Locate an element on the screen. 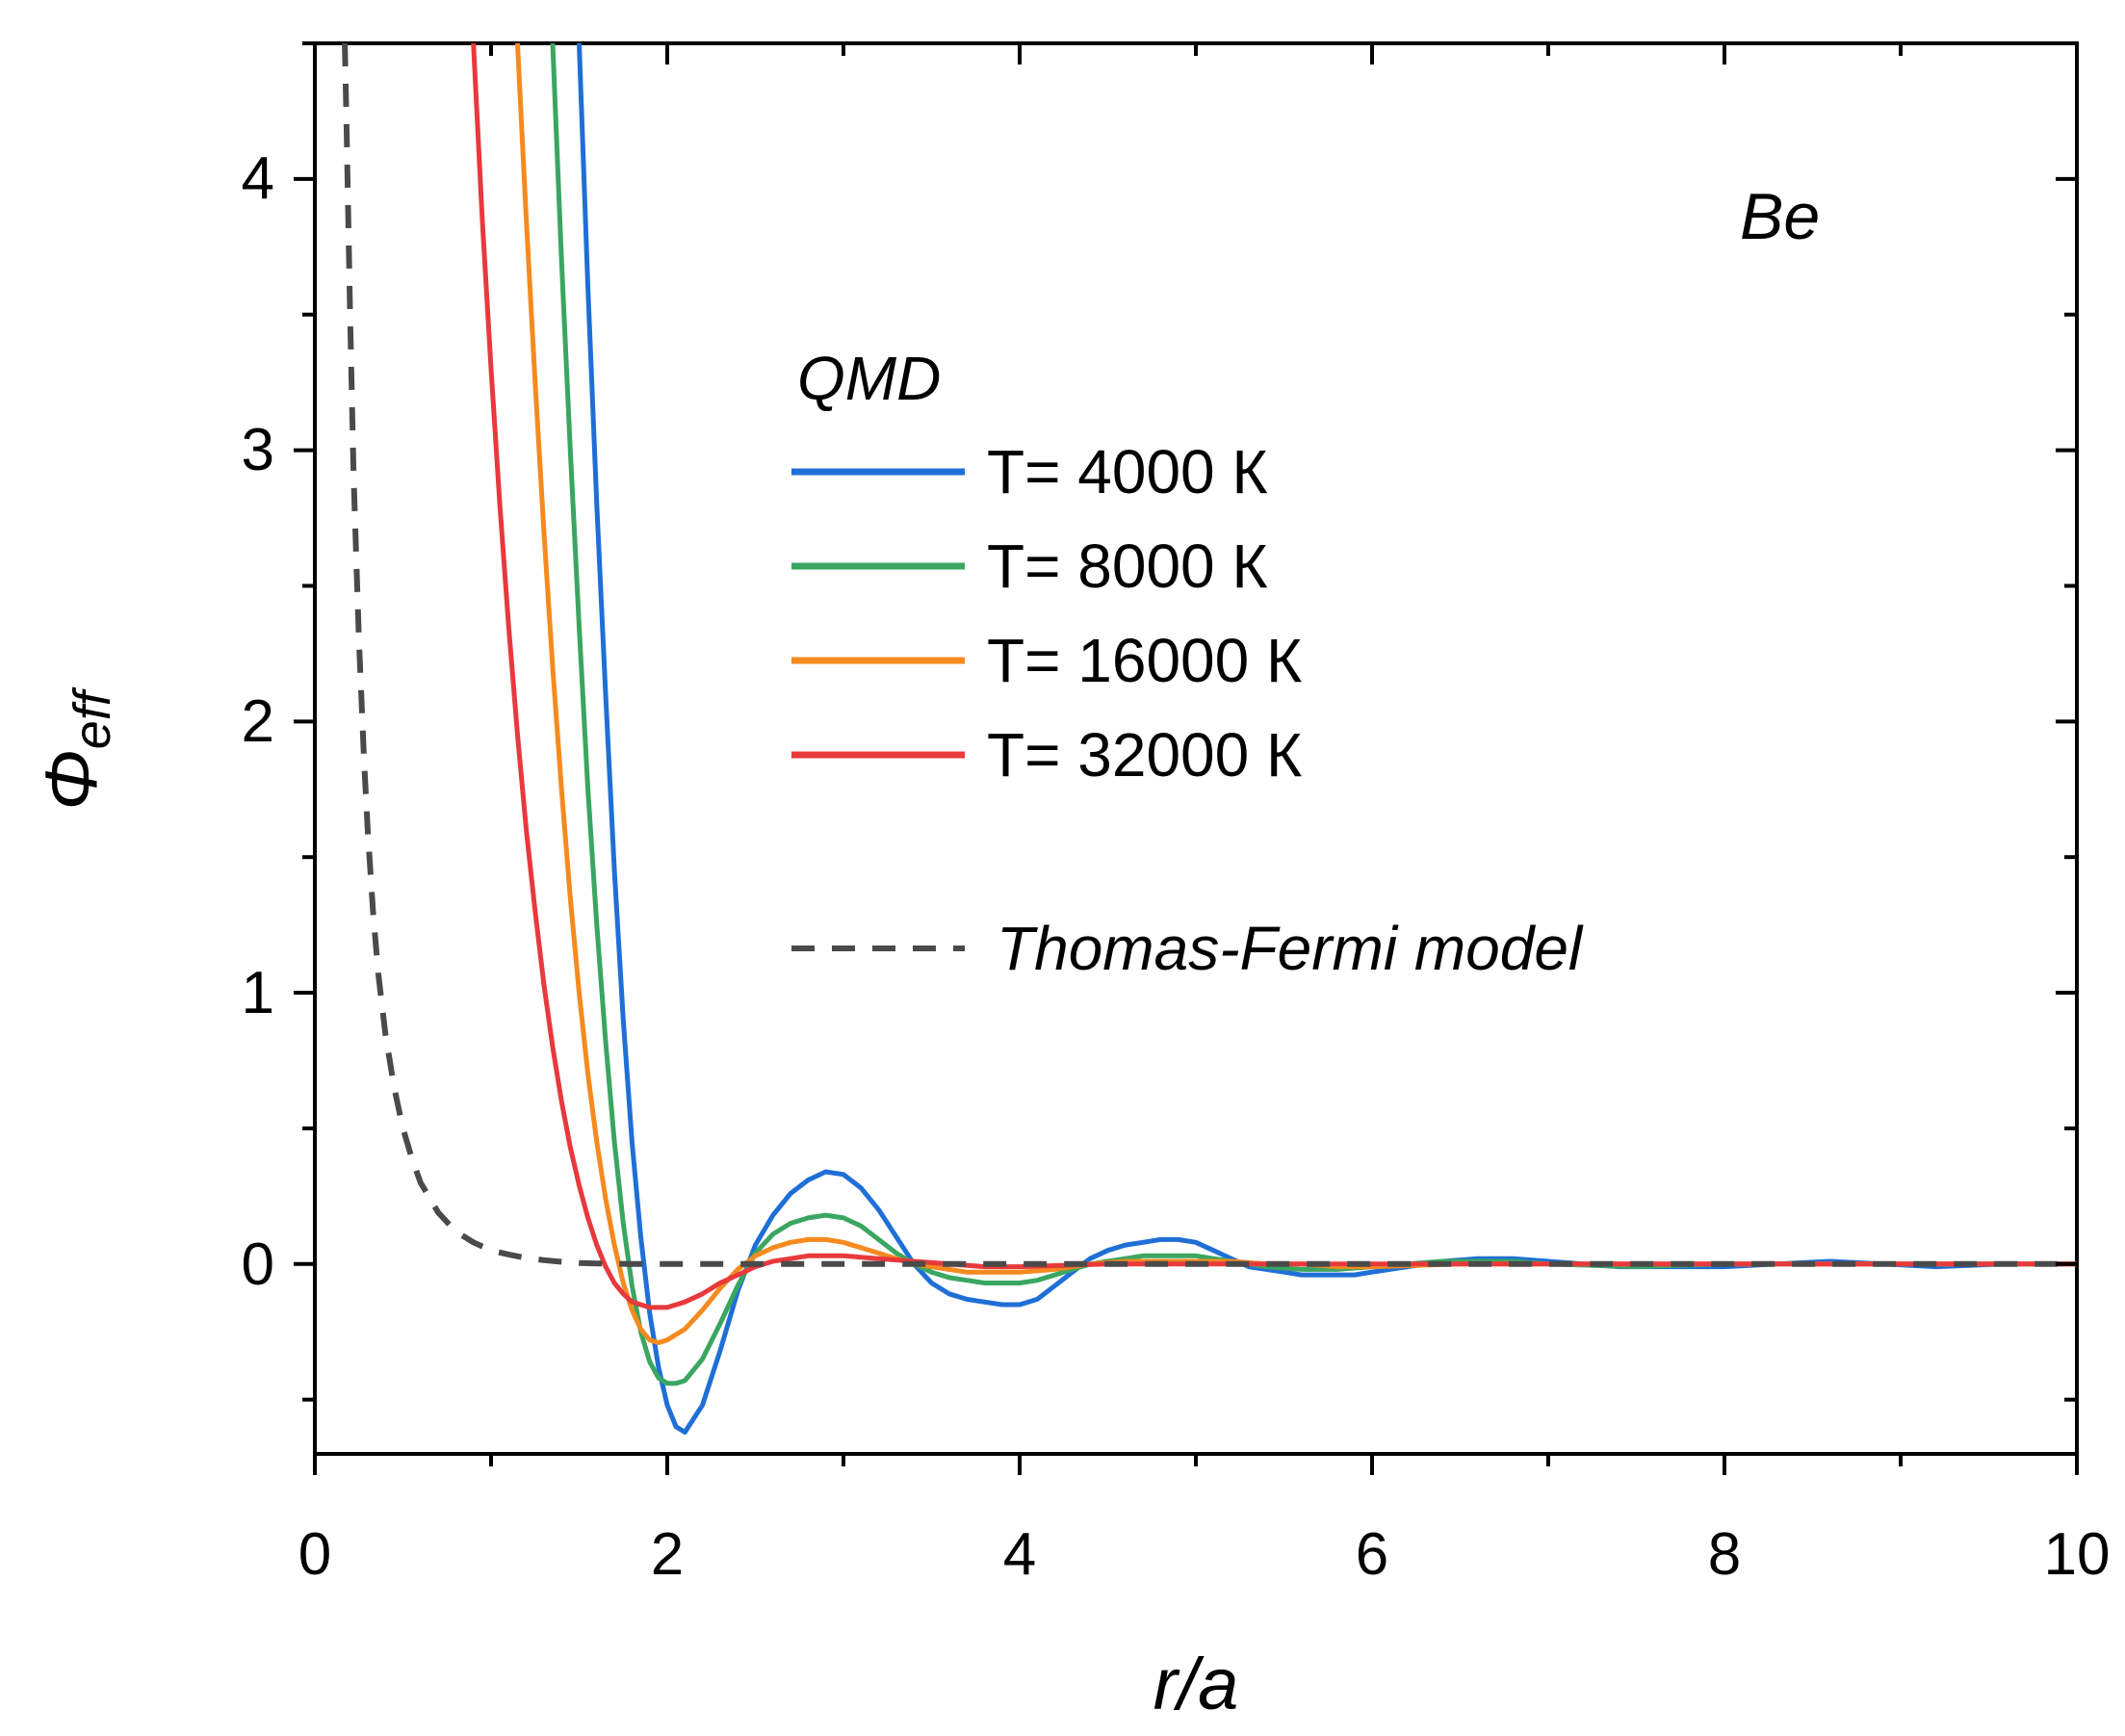  y-axis-title-group: Φeff is located at coordinates (76, 749).